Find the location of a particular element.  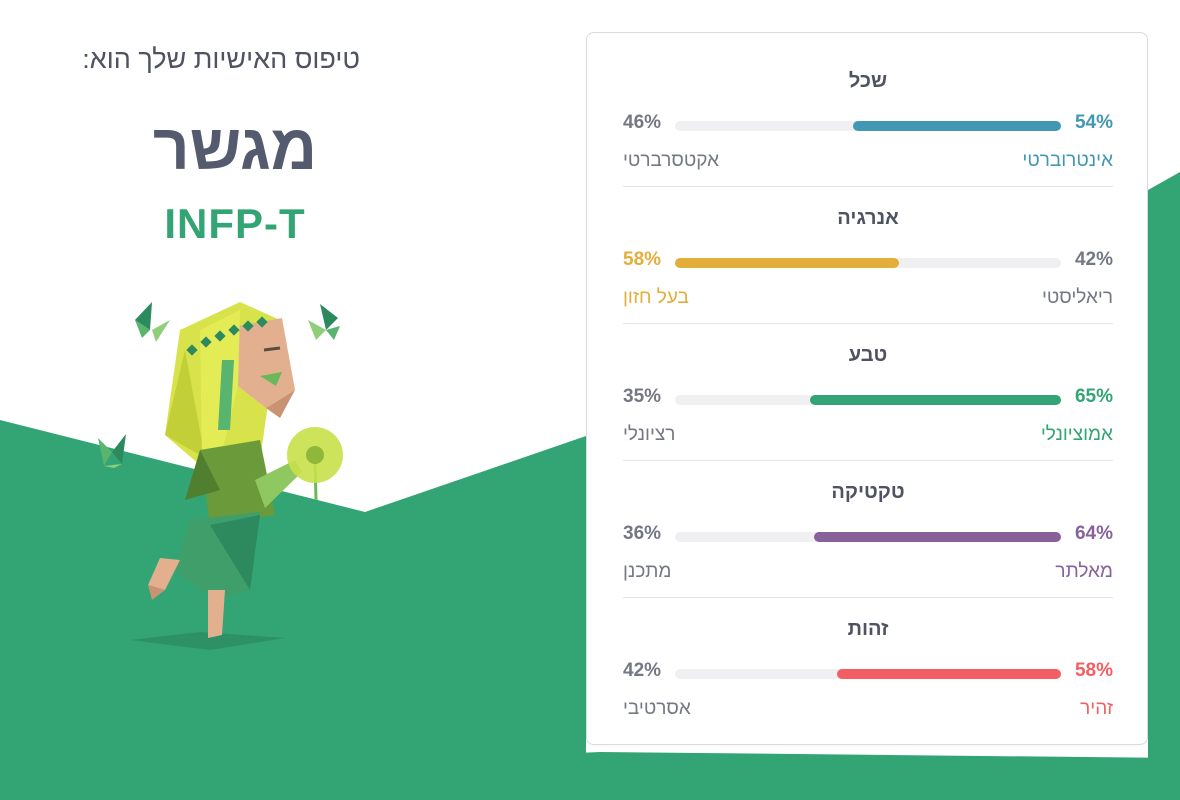

trait-left-percent: 36% is located at coordinates (642, 533).